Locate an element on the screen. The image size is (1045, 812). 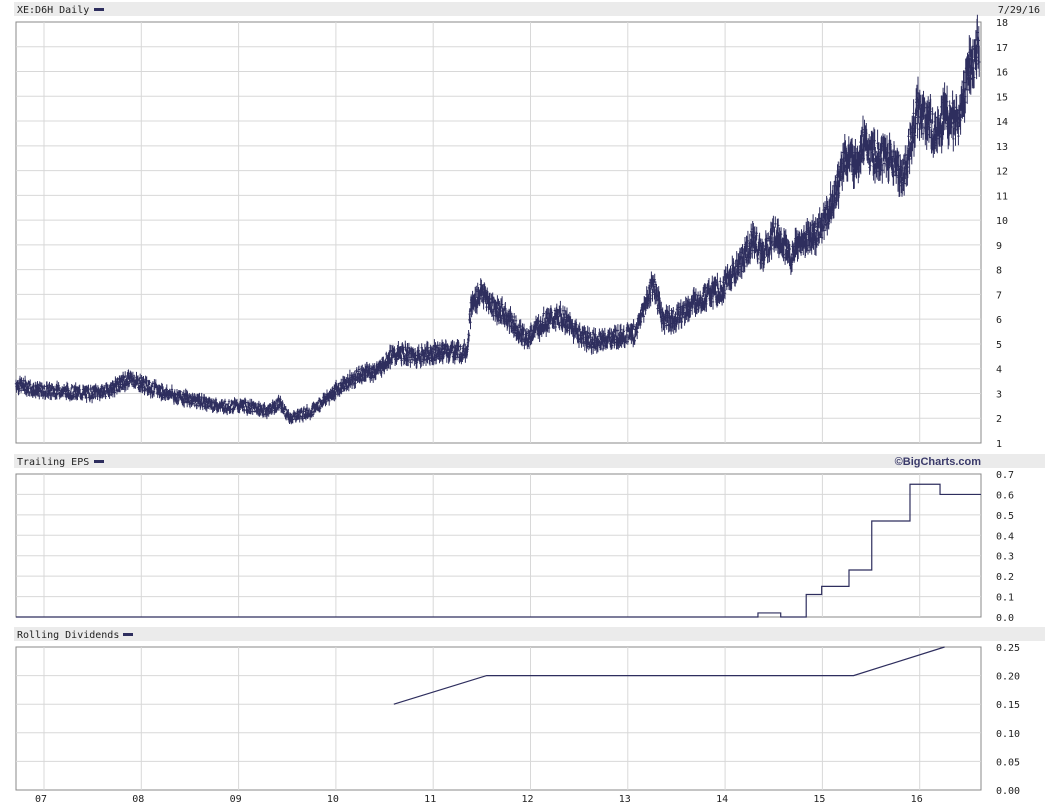
y-tick-label: 0.2 is located at coordinates (1005, 577).